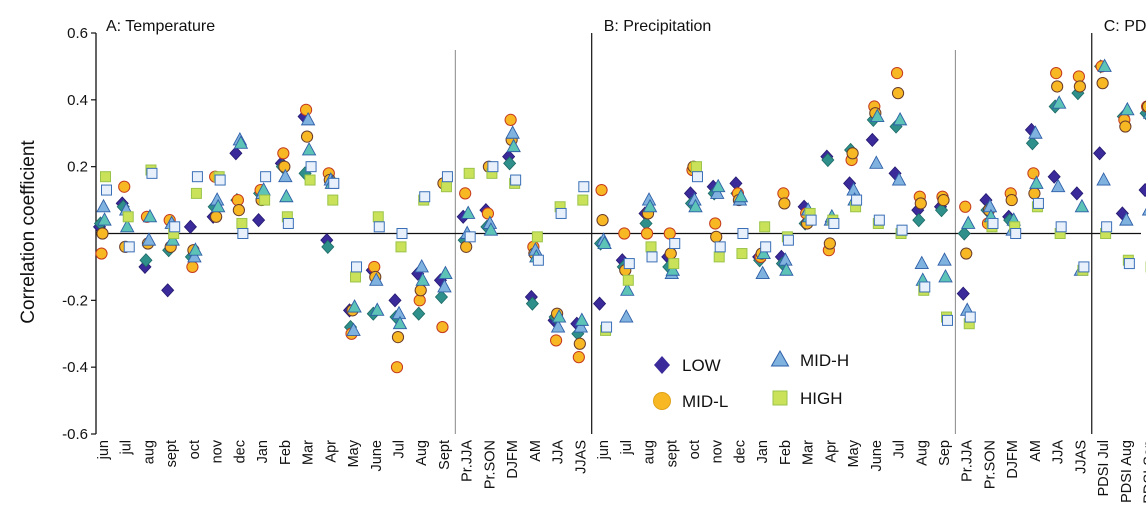 The width and height of the screenshot is (1146, 528). Describe the element at coordinates (658, 26) in the screenshot. I see `panel-label: B: Precipitation` at that location.